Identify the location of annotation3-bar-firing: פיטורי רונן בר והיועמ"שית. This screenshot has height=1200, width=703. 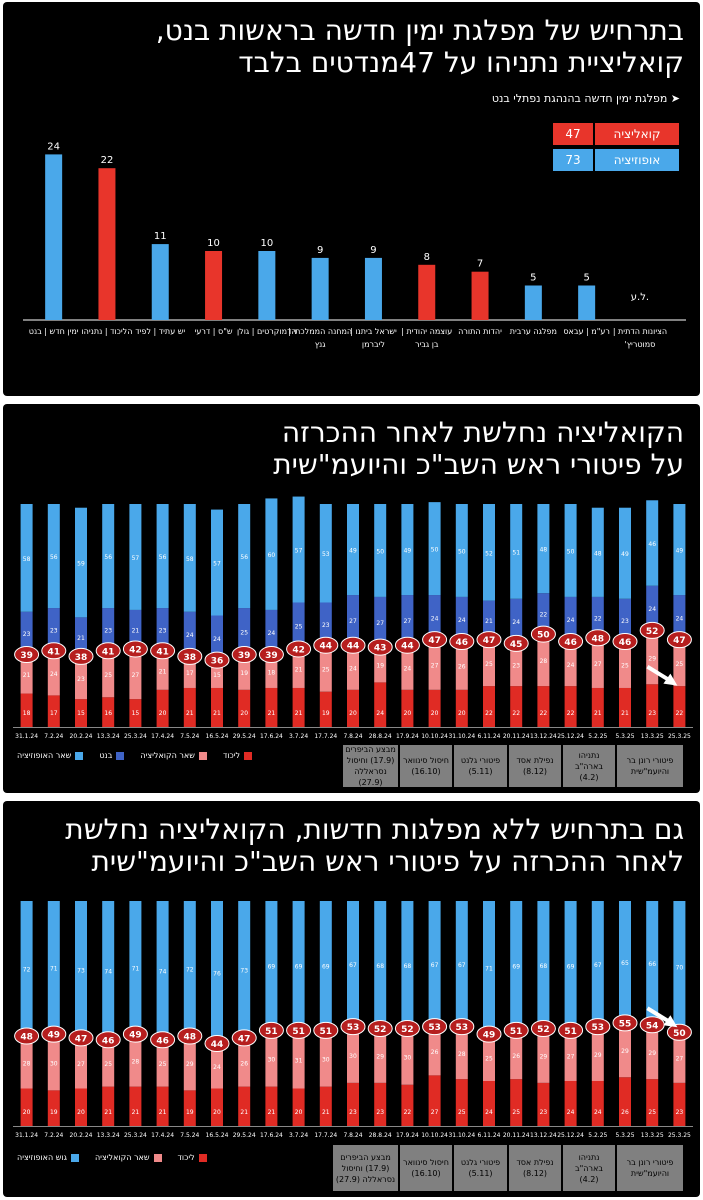
(650, 1168).